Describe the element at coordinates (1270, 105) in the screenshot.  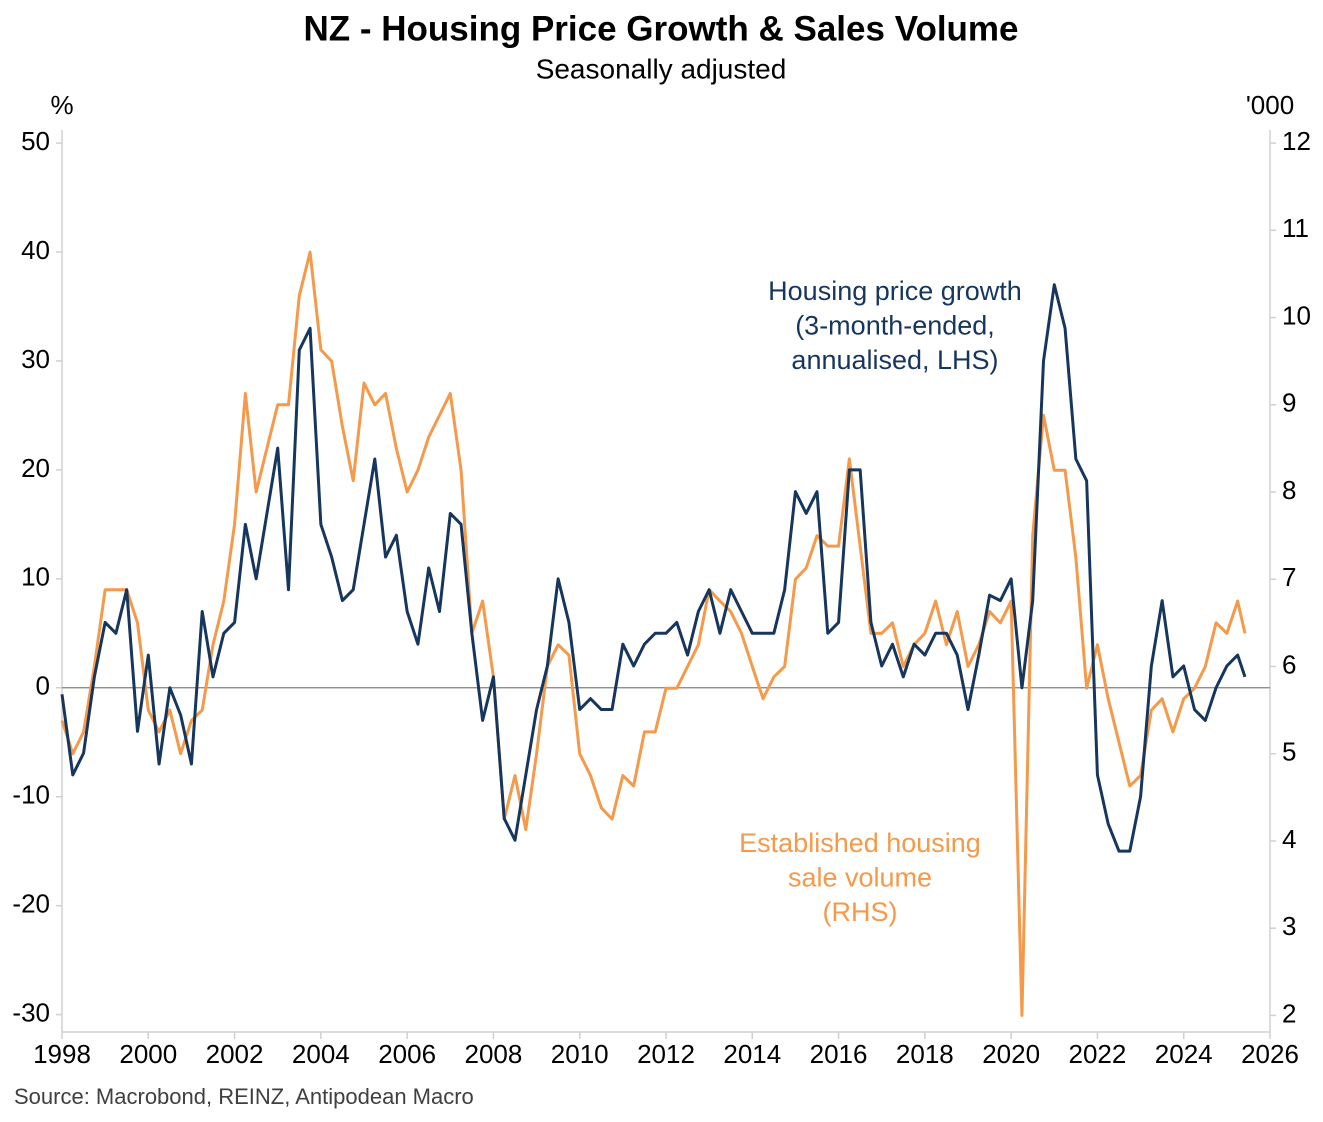
I see `y2-unit: '000` at that location.